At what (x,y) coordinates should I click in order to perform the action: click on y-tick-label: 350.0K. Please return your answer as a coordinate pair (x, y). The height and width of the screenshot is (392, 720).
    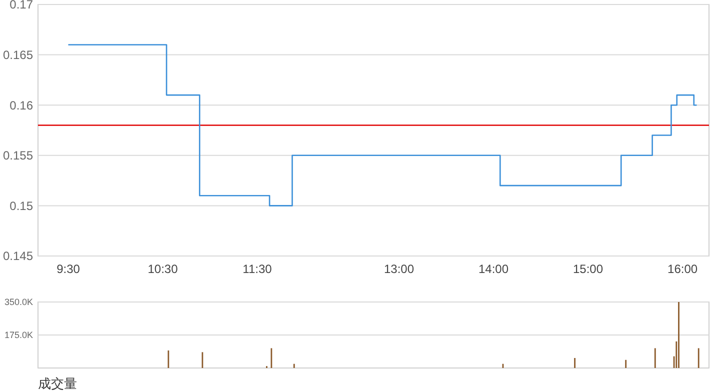
    Looking at the image, I should click on (18, 302).